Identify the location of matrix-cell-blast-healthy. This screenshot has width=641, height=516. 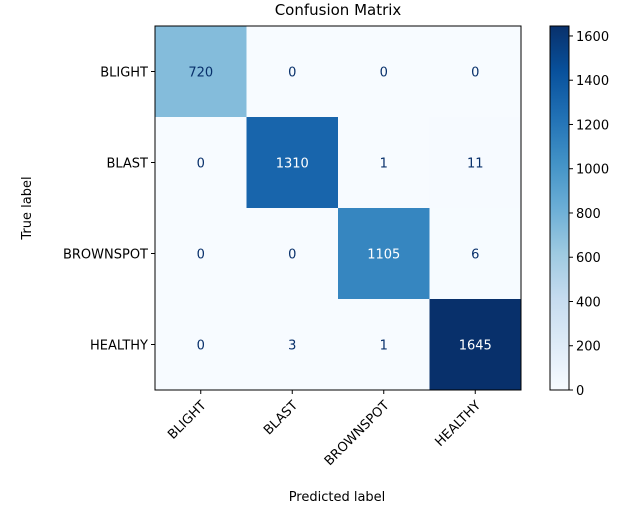
(475, 163).